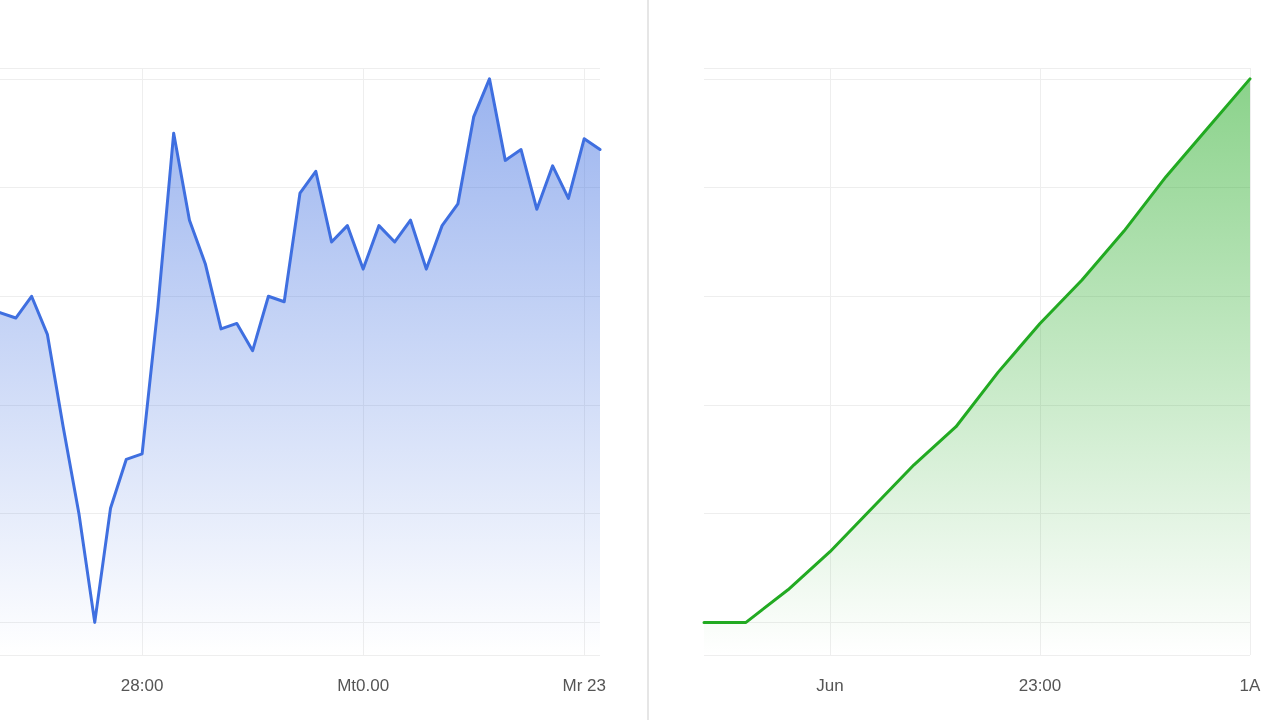 The width and height of the screenshot is (1280, 720). Describe the element at coordinates (1250, 685) in the screenshot. I see `x-tick-label: 1A` at that location.